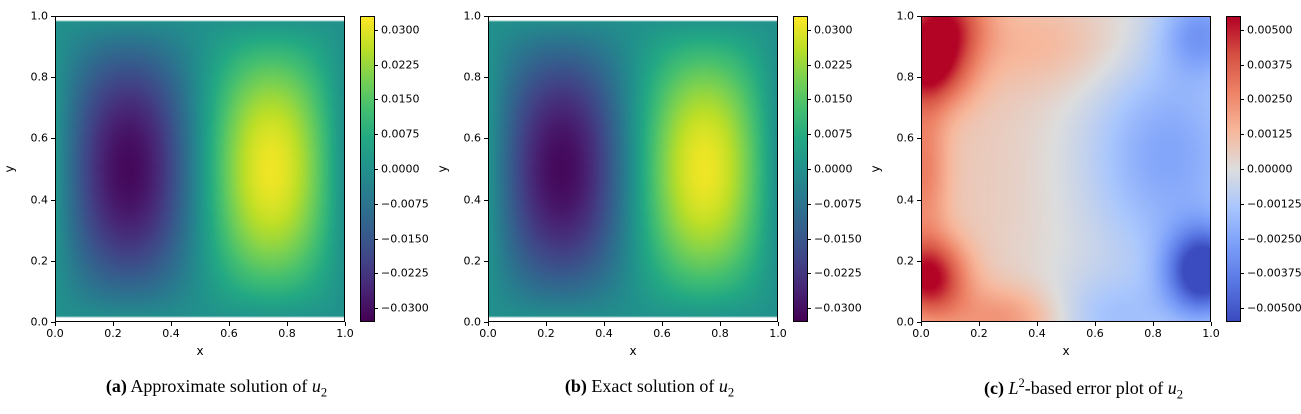 This screenshot has height=414, width=1301. Describe the element at coordinates (1274, 204) in the screenshot. I see `colorbar-tick-label: −0.00125` at that location.